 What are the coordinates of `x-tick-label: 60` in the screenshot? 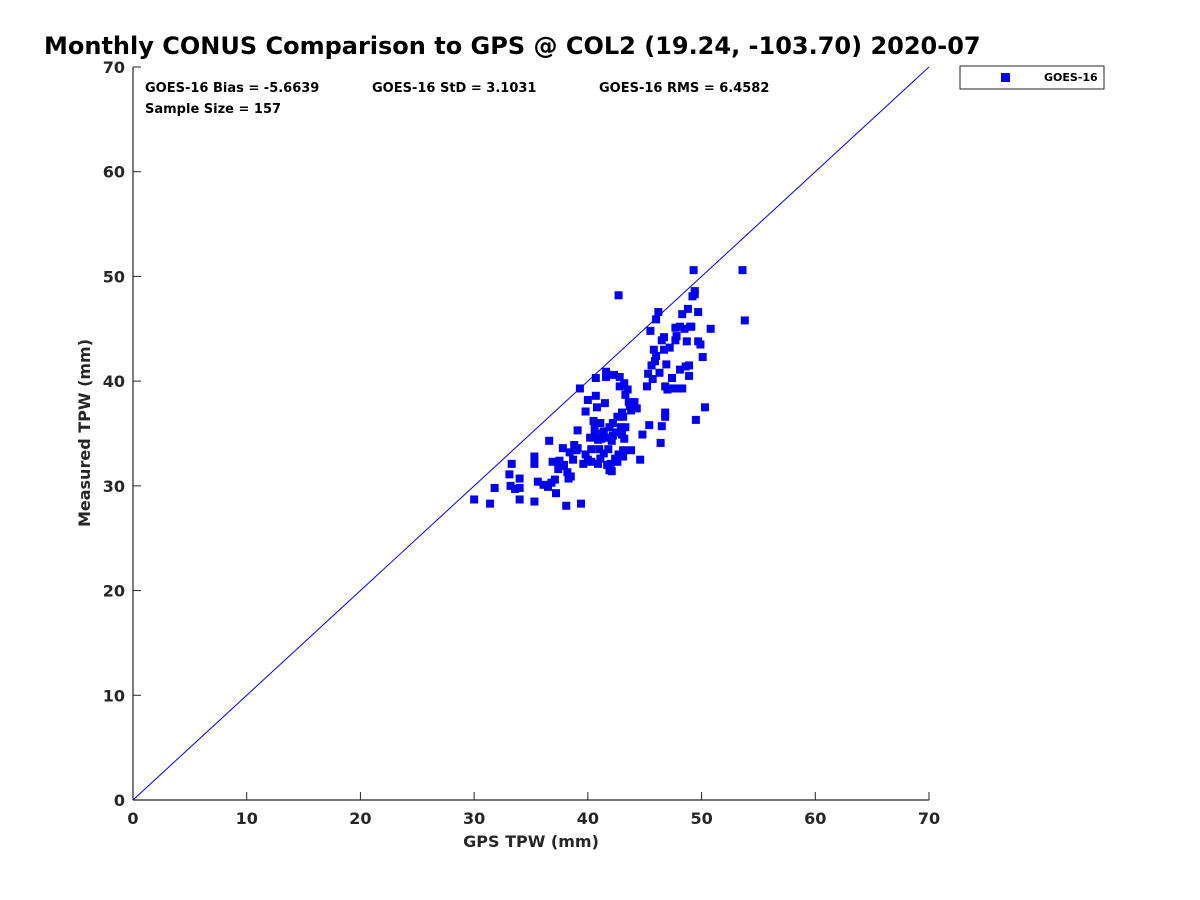 It's located at (815, 818).